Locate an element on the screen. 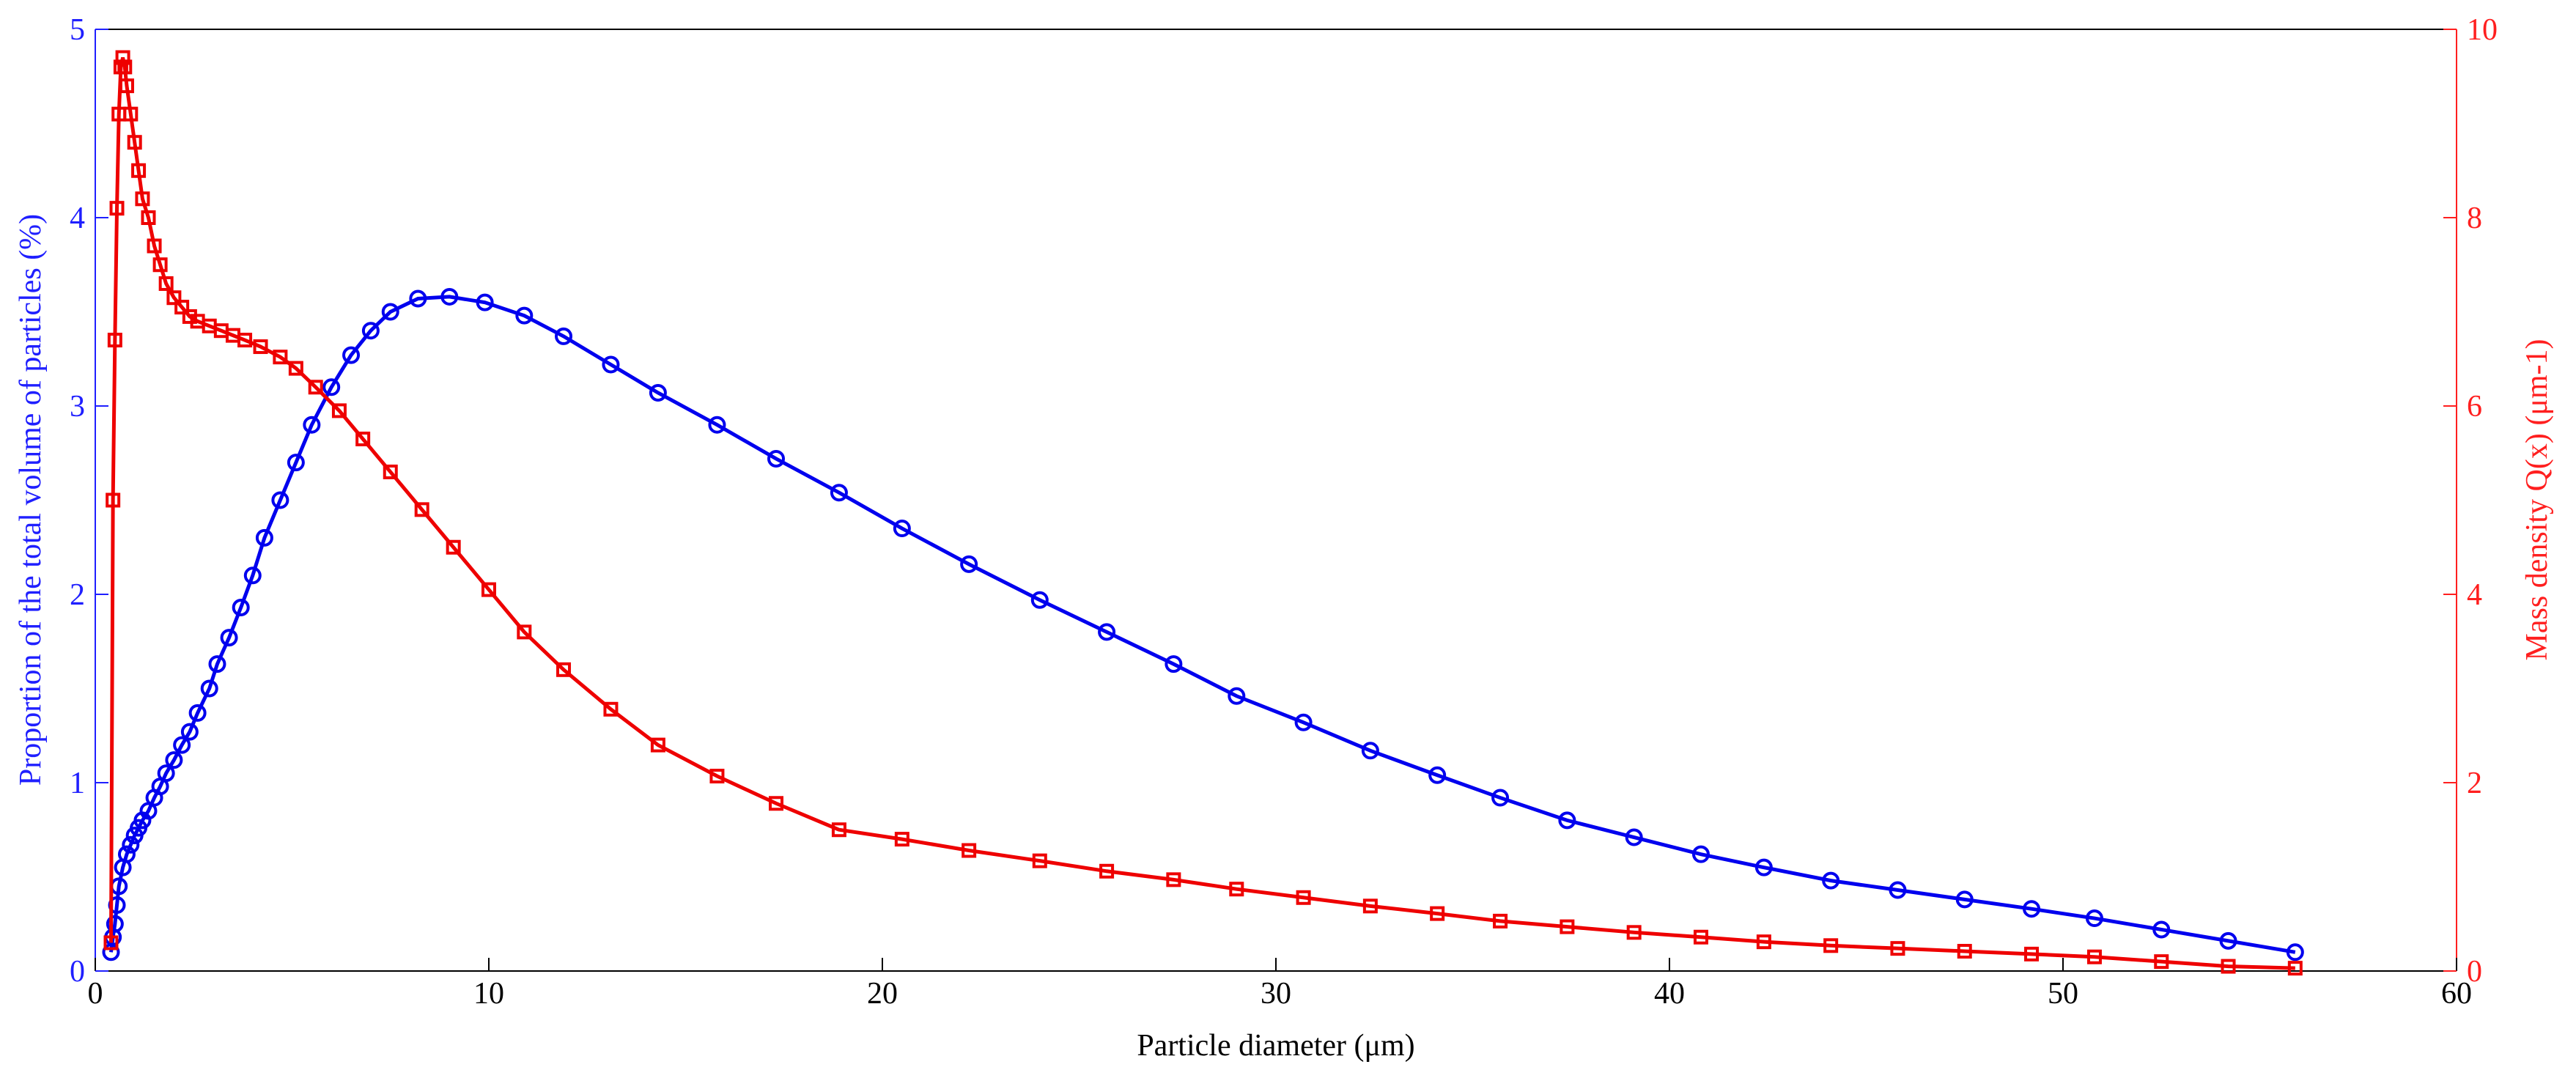 The width and height of the screenshot is (2576, 1089). x-tick-label: 30 is located at coordinates (1276, 994).